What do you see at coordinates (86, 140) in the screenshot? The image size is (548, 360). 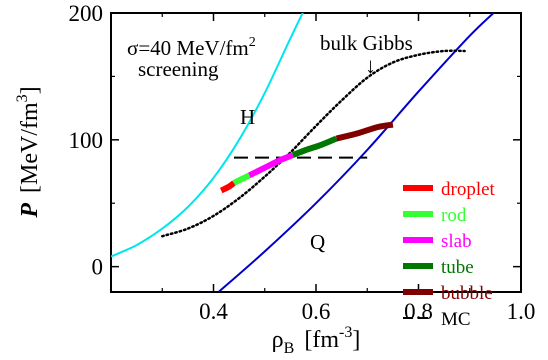 I see `y-tick-label: 100` at bounding box center [86, 140].